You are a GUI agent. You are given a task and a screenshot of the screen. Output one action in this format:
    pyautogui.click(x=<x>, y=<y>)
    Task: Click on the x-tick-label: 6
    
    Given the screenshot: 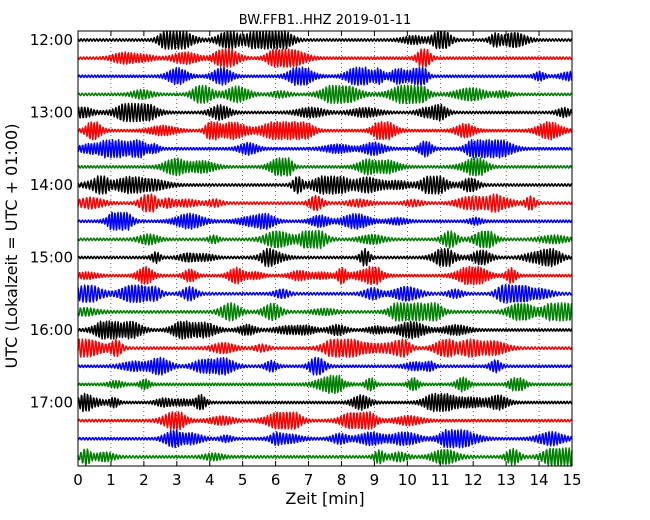 What is the action you would take?
    pyautogui.click(x=276, y=480)
    